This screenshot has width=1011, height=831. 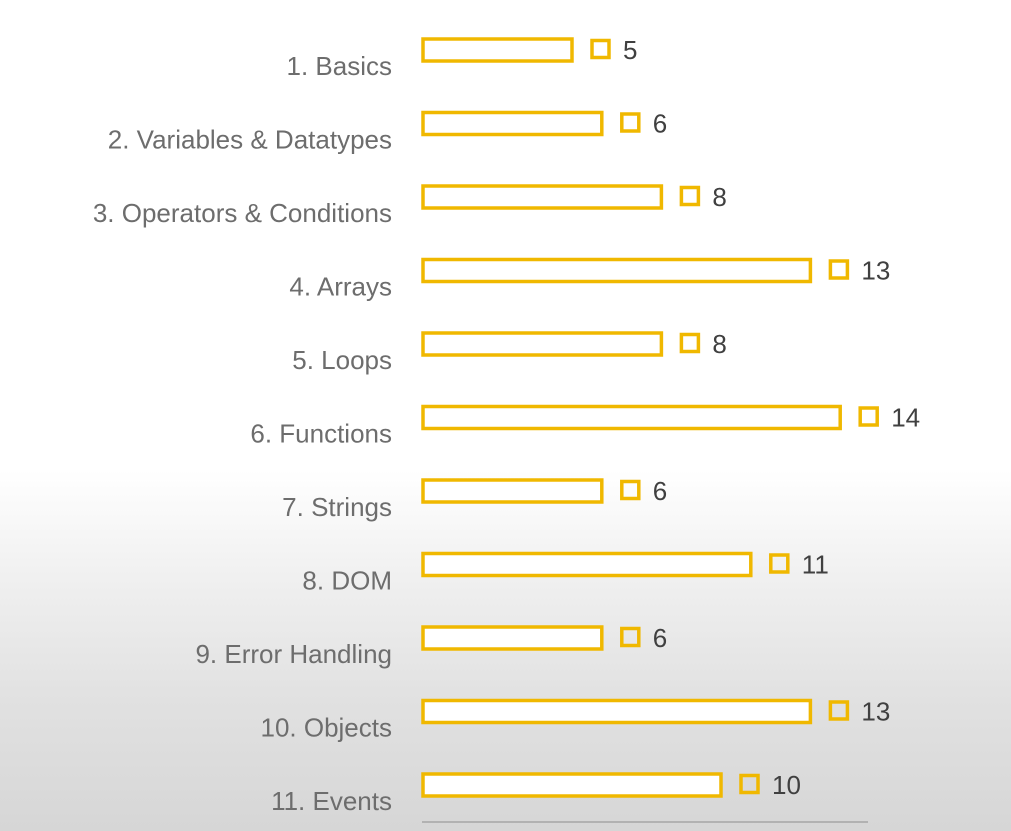 I want to click on value-label: 10, so click(x=786, y=785).